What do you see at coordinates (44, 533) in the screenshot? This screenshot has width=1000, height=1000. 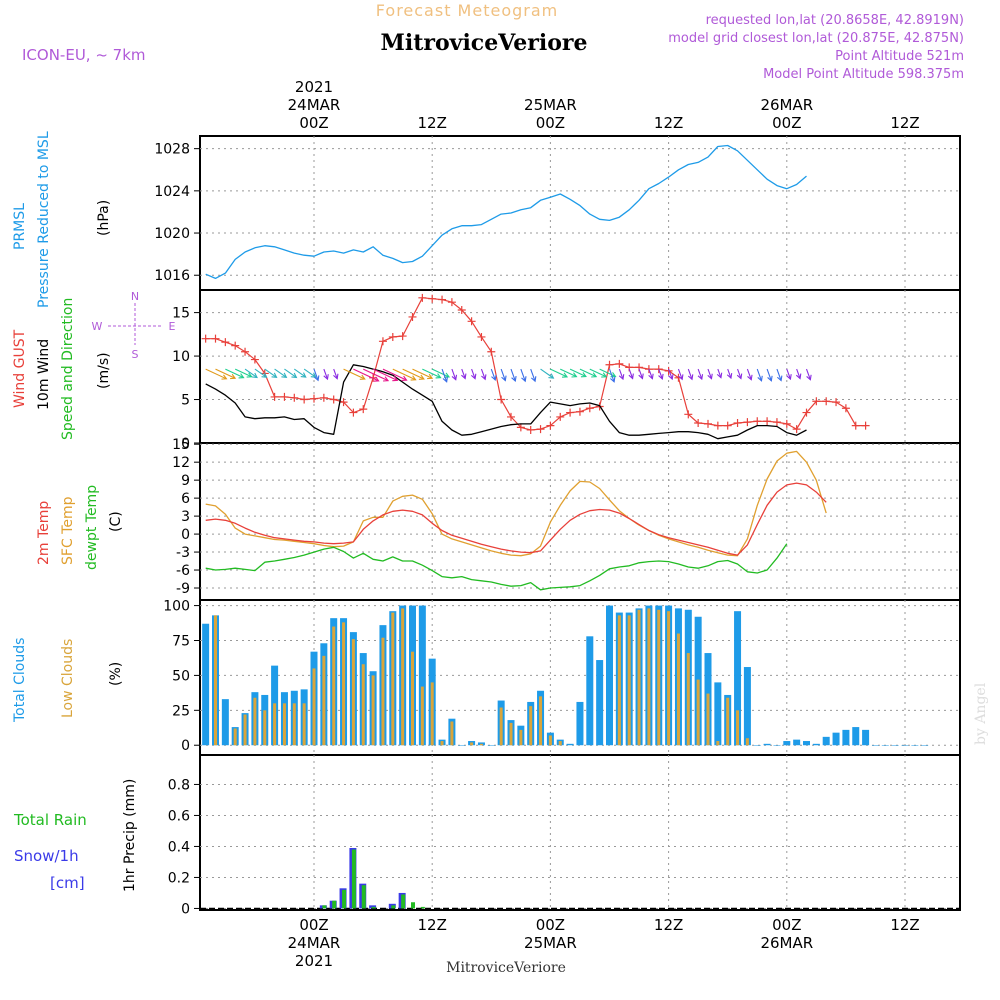 I see `t2m-label: 2m Temp` at bounding box center [44, 533].